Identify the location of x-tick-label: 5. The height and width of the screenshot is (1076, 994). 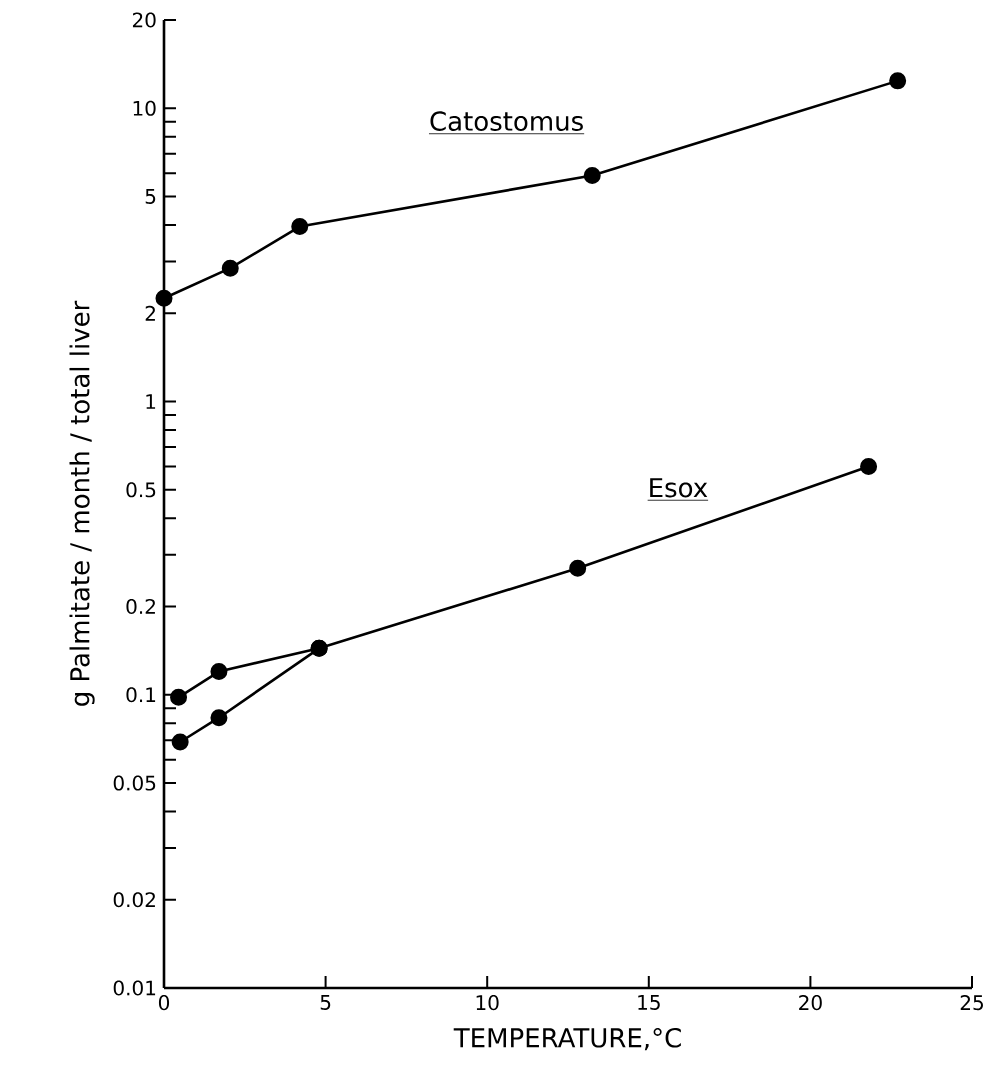
(325, 1002).